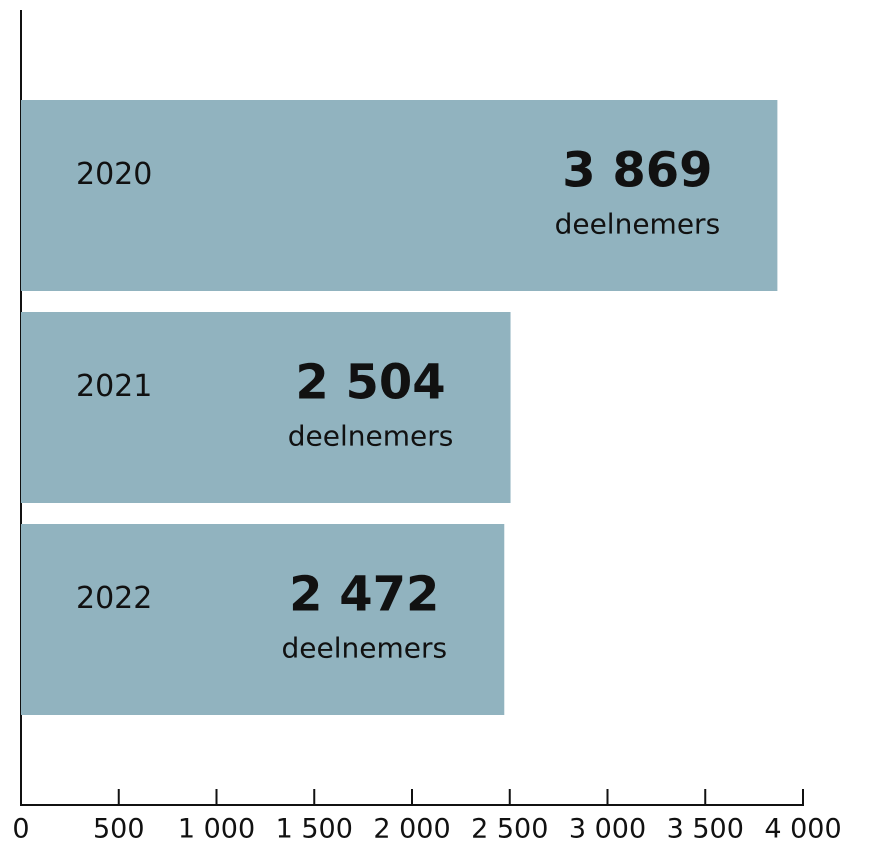  What do you see at coordinates (637, 171) in the screenshot?
I see `value-label: 3 869` at bounding box center [637, 171].